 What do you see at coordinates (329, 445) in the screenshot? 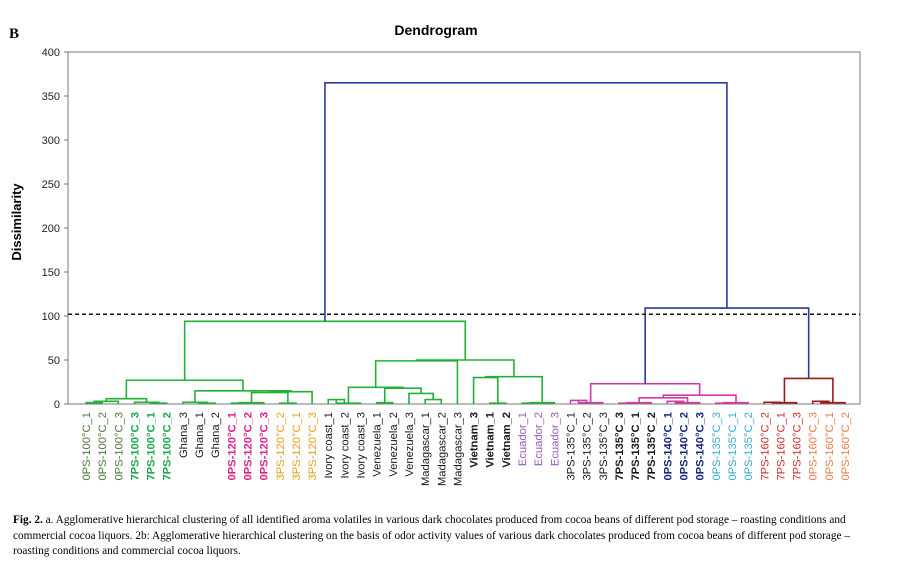
I see `leaf-label: Ivory coast_1` at bounding box center [329, 445].